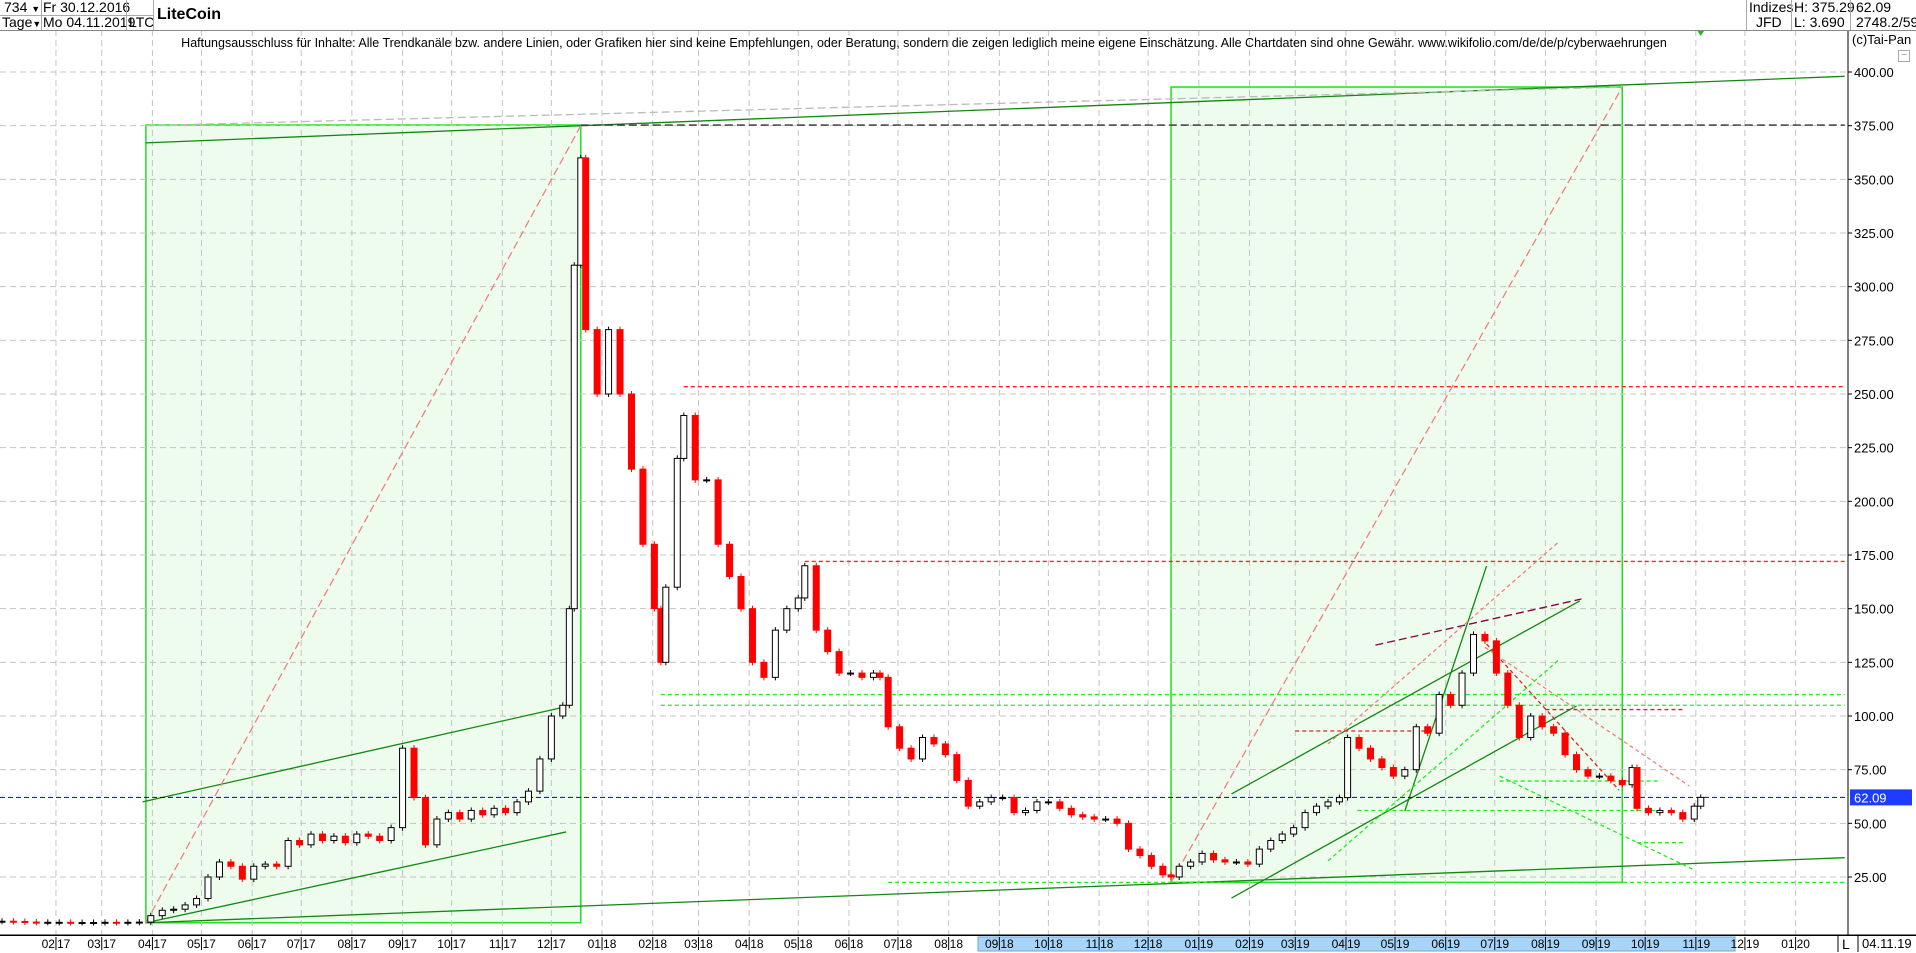  Describe the element at coordinates (1882, 39) in the screenshot. I see `copyright: (c)Tai-Pan` at that location.